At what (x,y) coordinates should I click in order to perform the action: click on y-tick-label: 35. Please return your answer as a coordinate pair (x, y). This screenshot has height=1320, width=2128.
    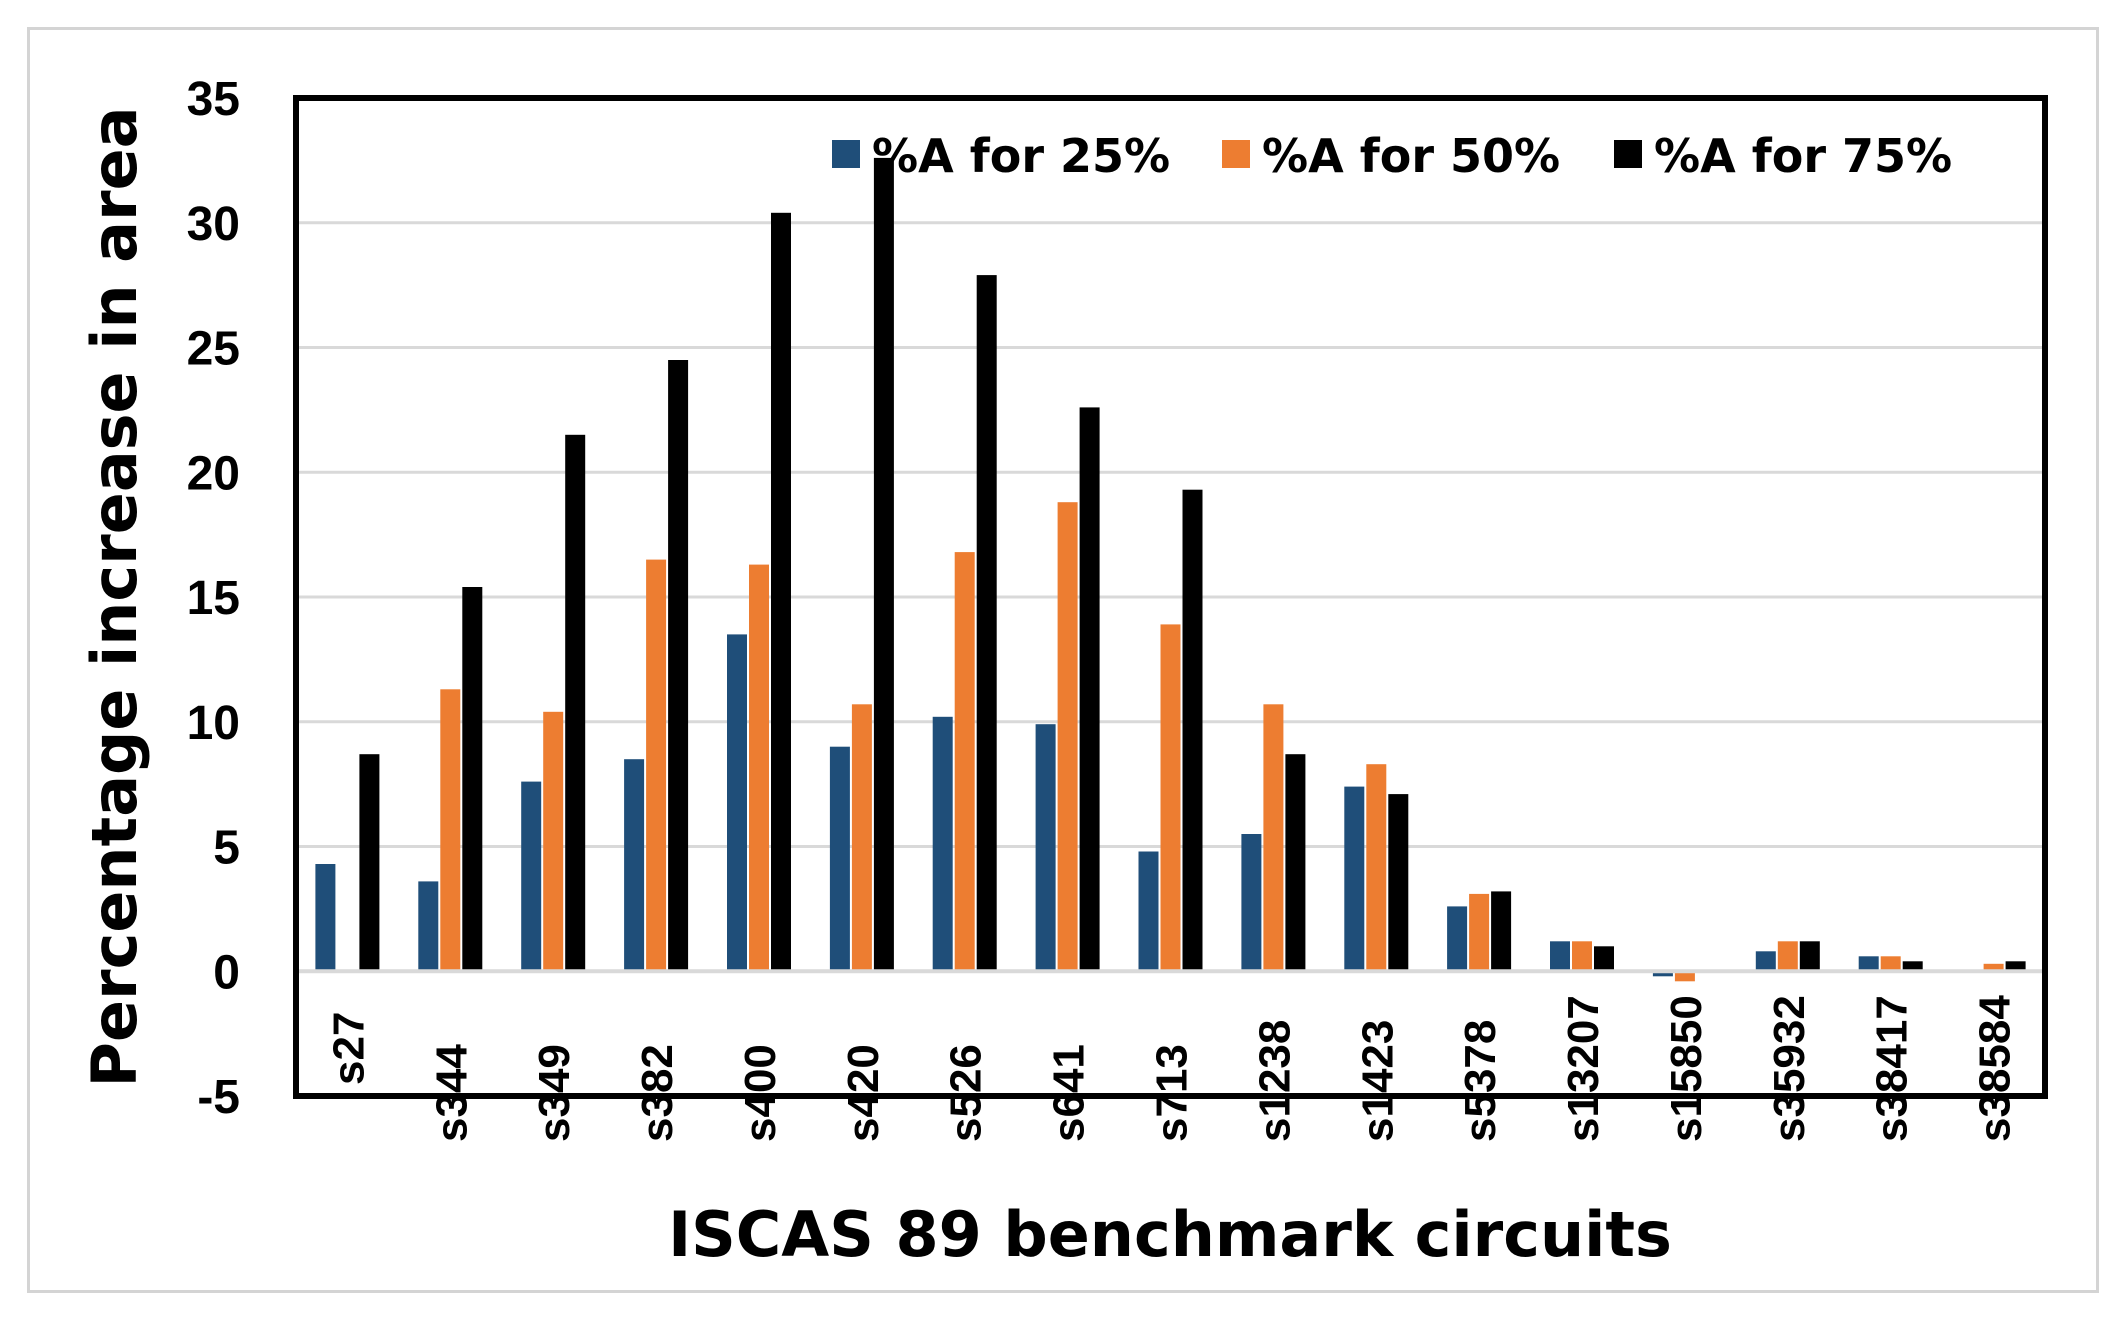
    Looking at the image, I should click on (213, 99).